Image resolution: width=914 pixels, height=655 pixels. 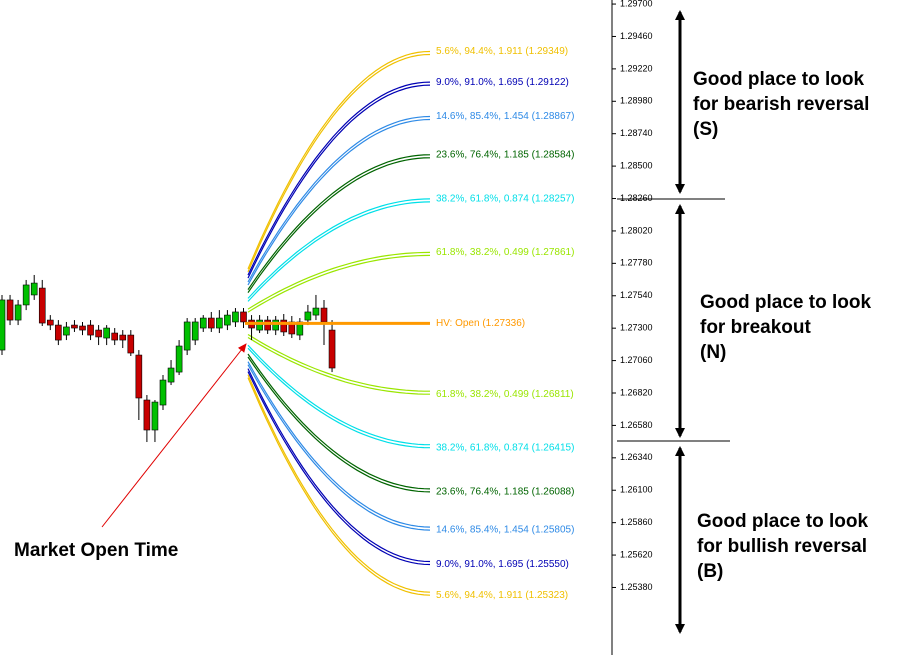 I want to click on level-label: 23.6%, 76.4%, 1.185 (1.28584), so click(x=505, y=154).